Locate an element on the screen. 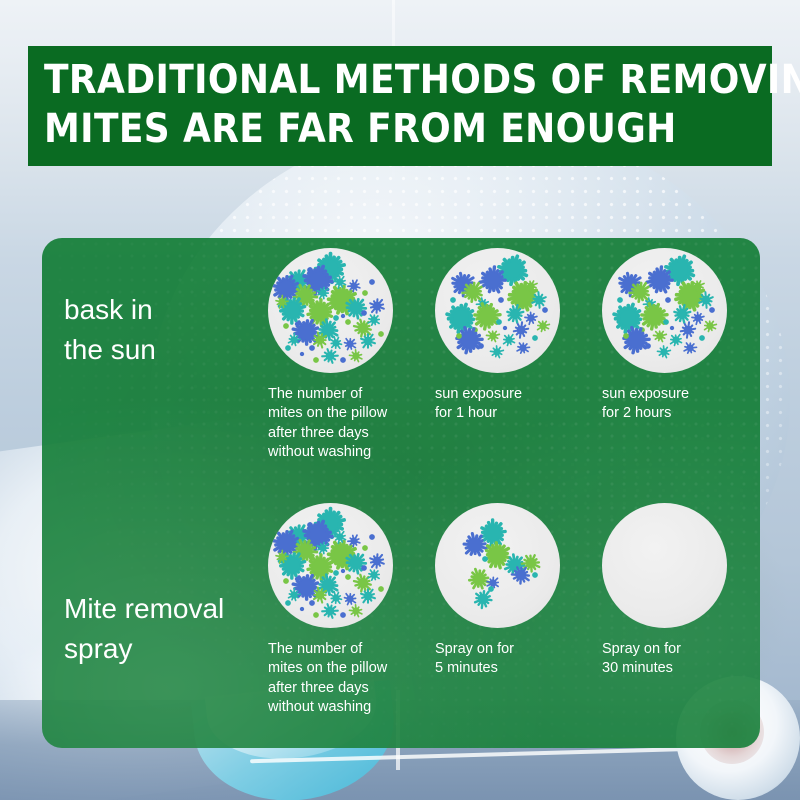 The width and height of the screenshot is (800, 800). mite-dish-spray-5-minutes is located at coordinates (497, 565).